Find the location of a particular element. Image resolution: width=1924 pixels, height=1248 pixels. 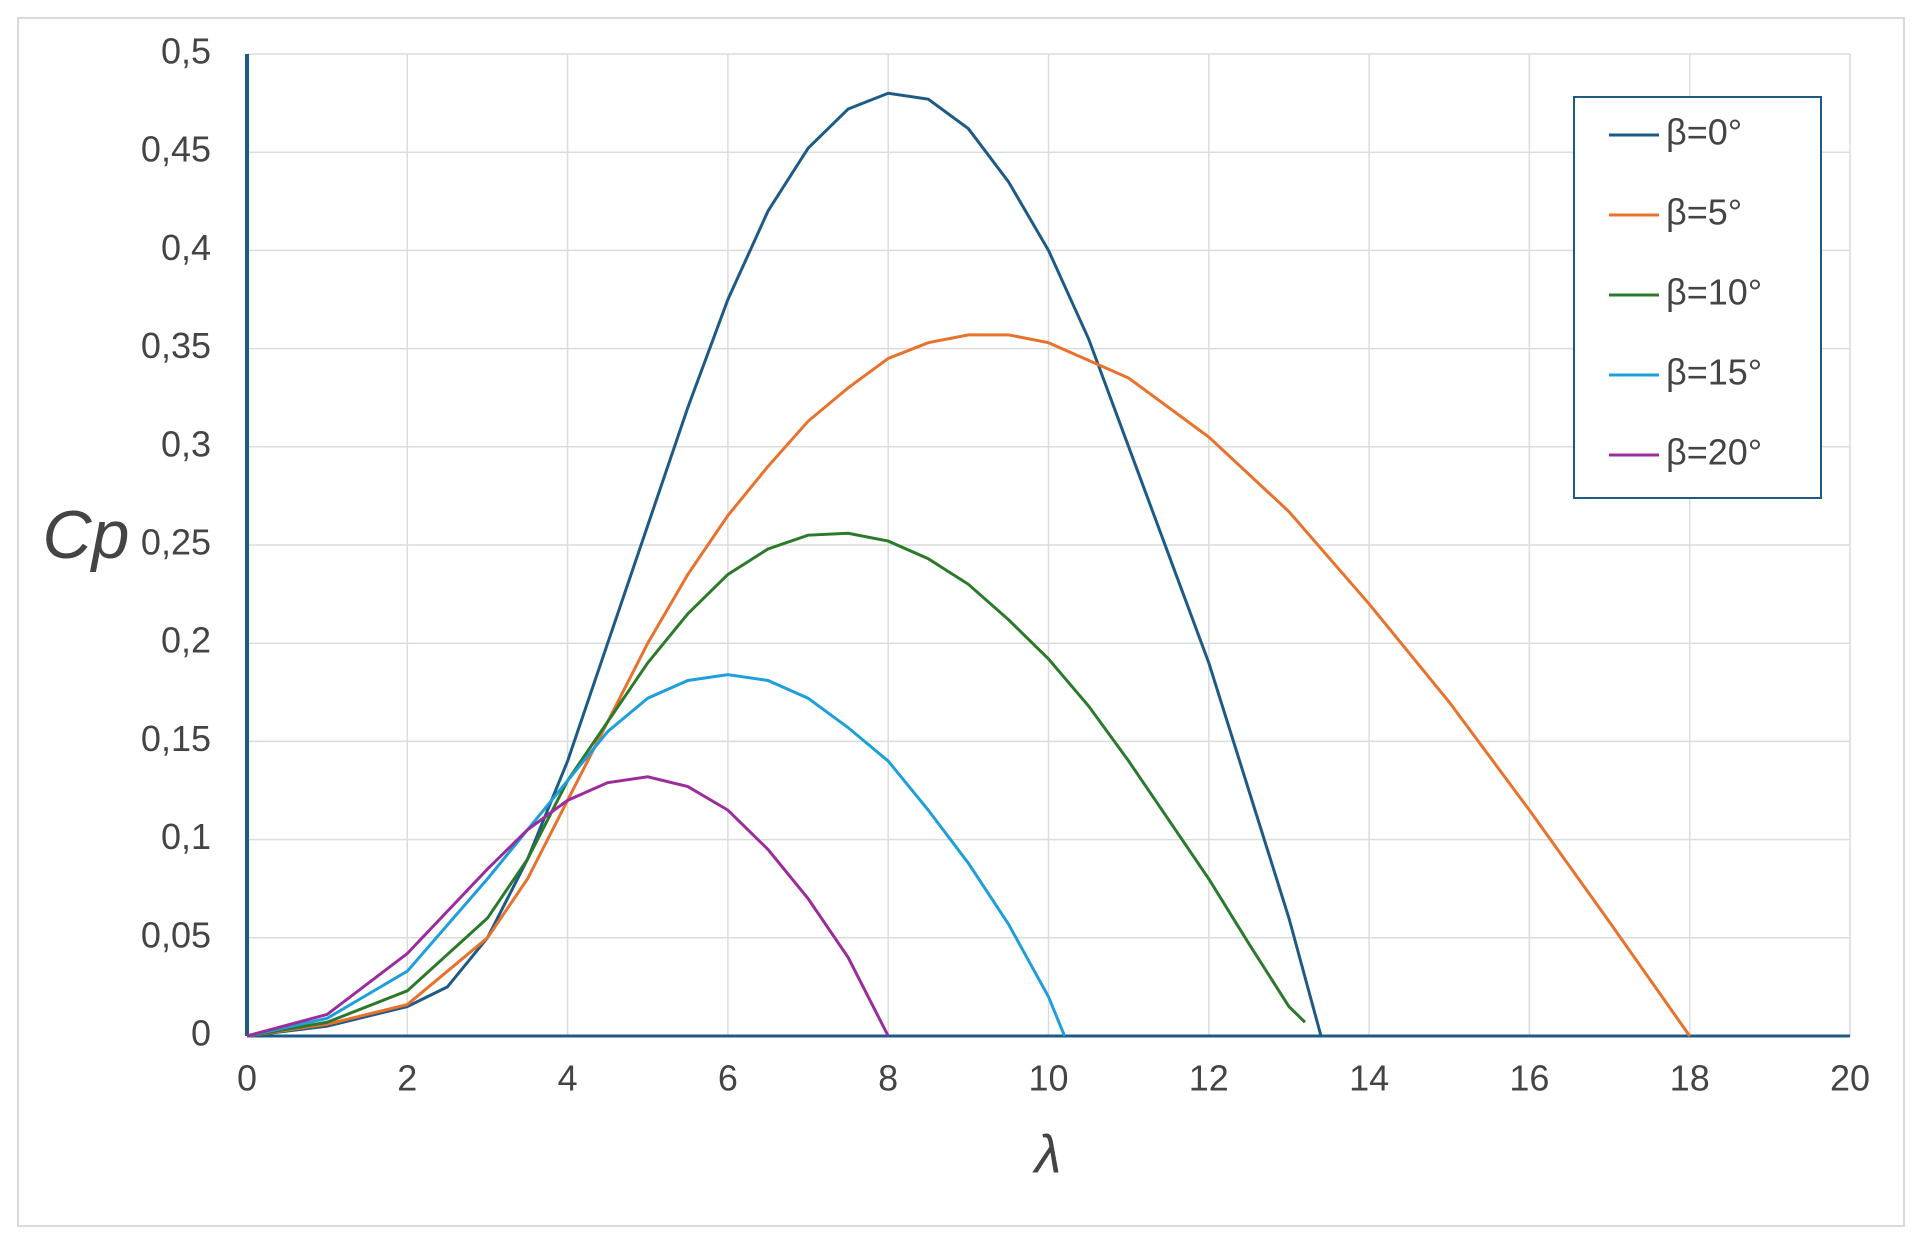

legend-box is located at coordinates (1697, 297).